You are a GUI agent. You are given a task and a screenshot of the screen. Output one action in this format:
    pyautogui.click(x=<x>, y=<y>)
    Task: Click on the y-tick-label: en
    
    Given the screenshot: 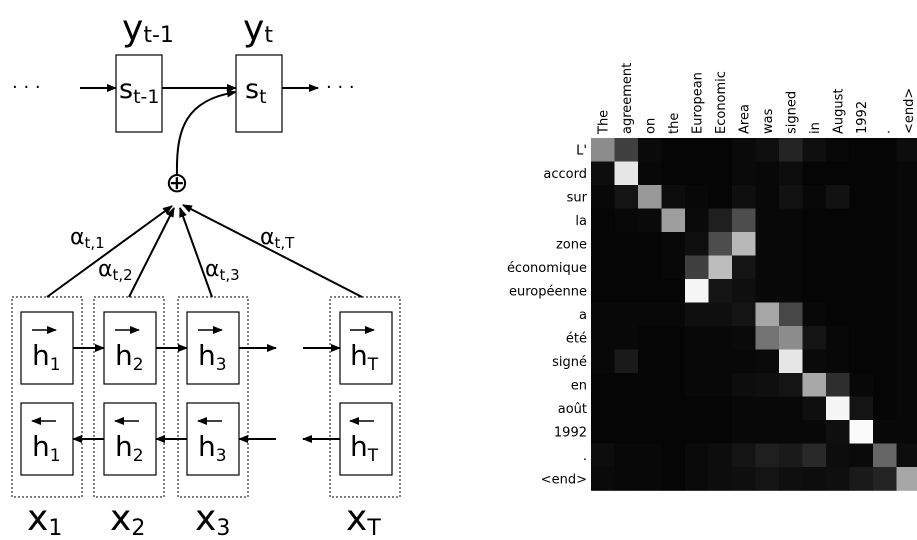 What is the action you would take?
    pyautogui.click(x=579, y=385)
    